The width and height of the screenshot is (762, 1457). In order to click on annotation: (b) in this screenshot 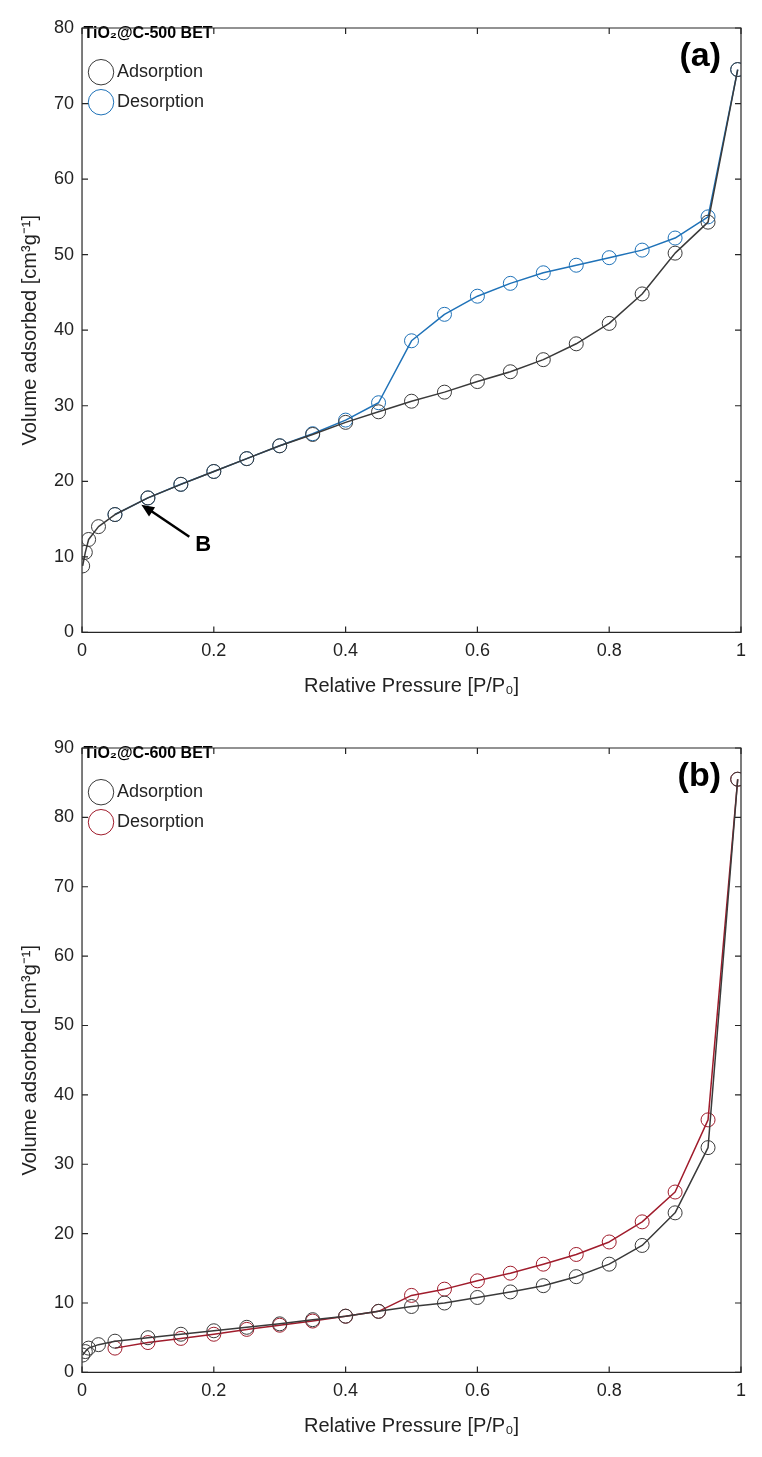, I will do `click(699, 774)`.